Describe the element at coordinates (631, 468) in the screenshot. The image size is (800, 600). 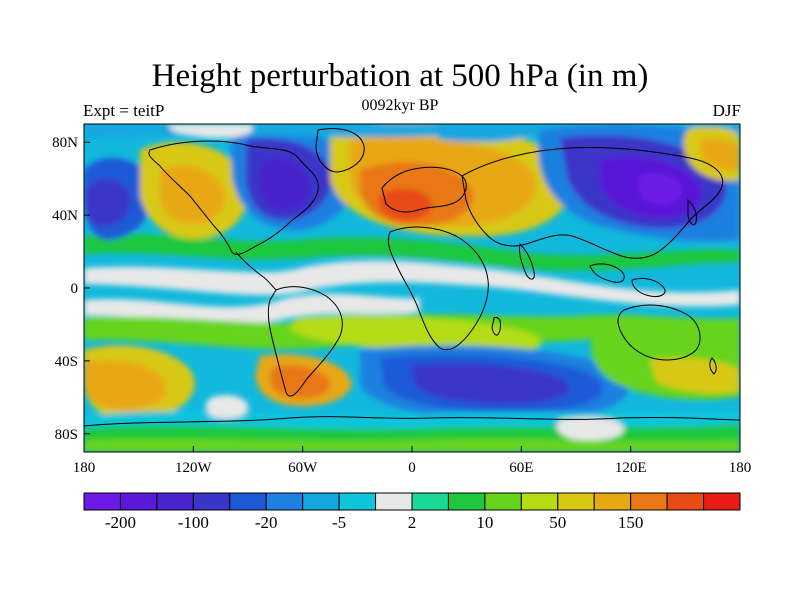
I see `x-tick-label: 120E` at that location.